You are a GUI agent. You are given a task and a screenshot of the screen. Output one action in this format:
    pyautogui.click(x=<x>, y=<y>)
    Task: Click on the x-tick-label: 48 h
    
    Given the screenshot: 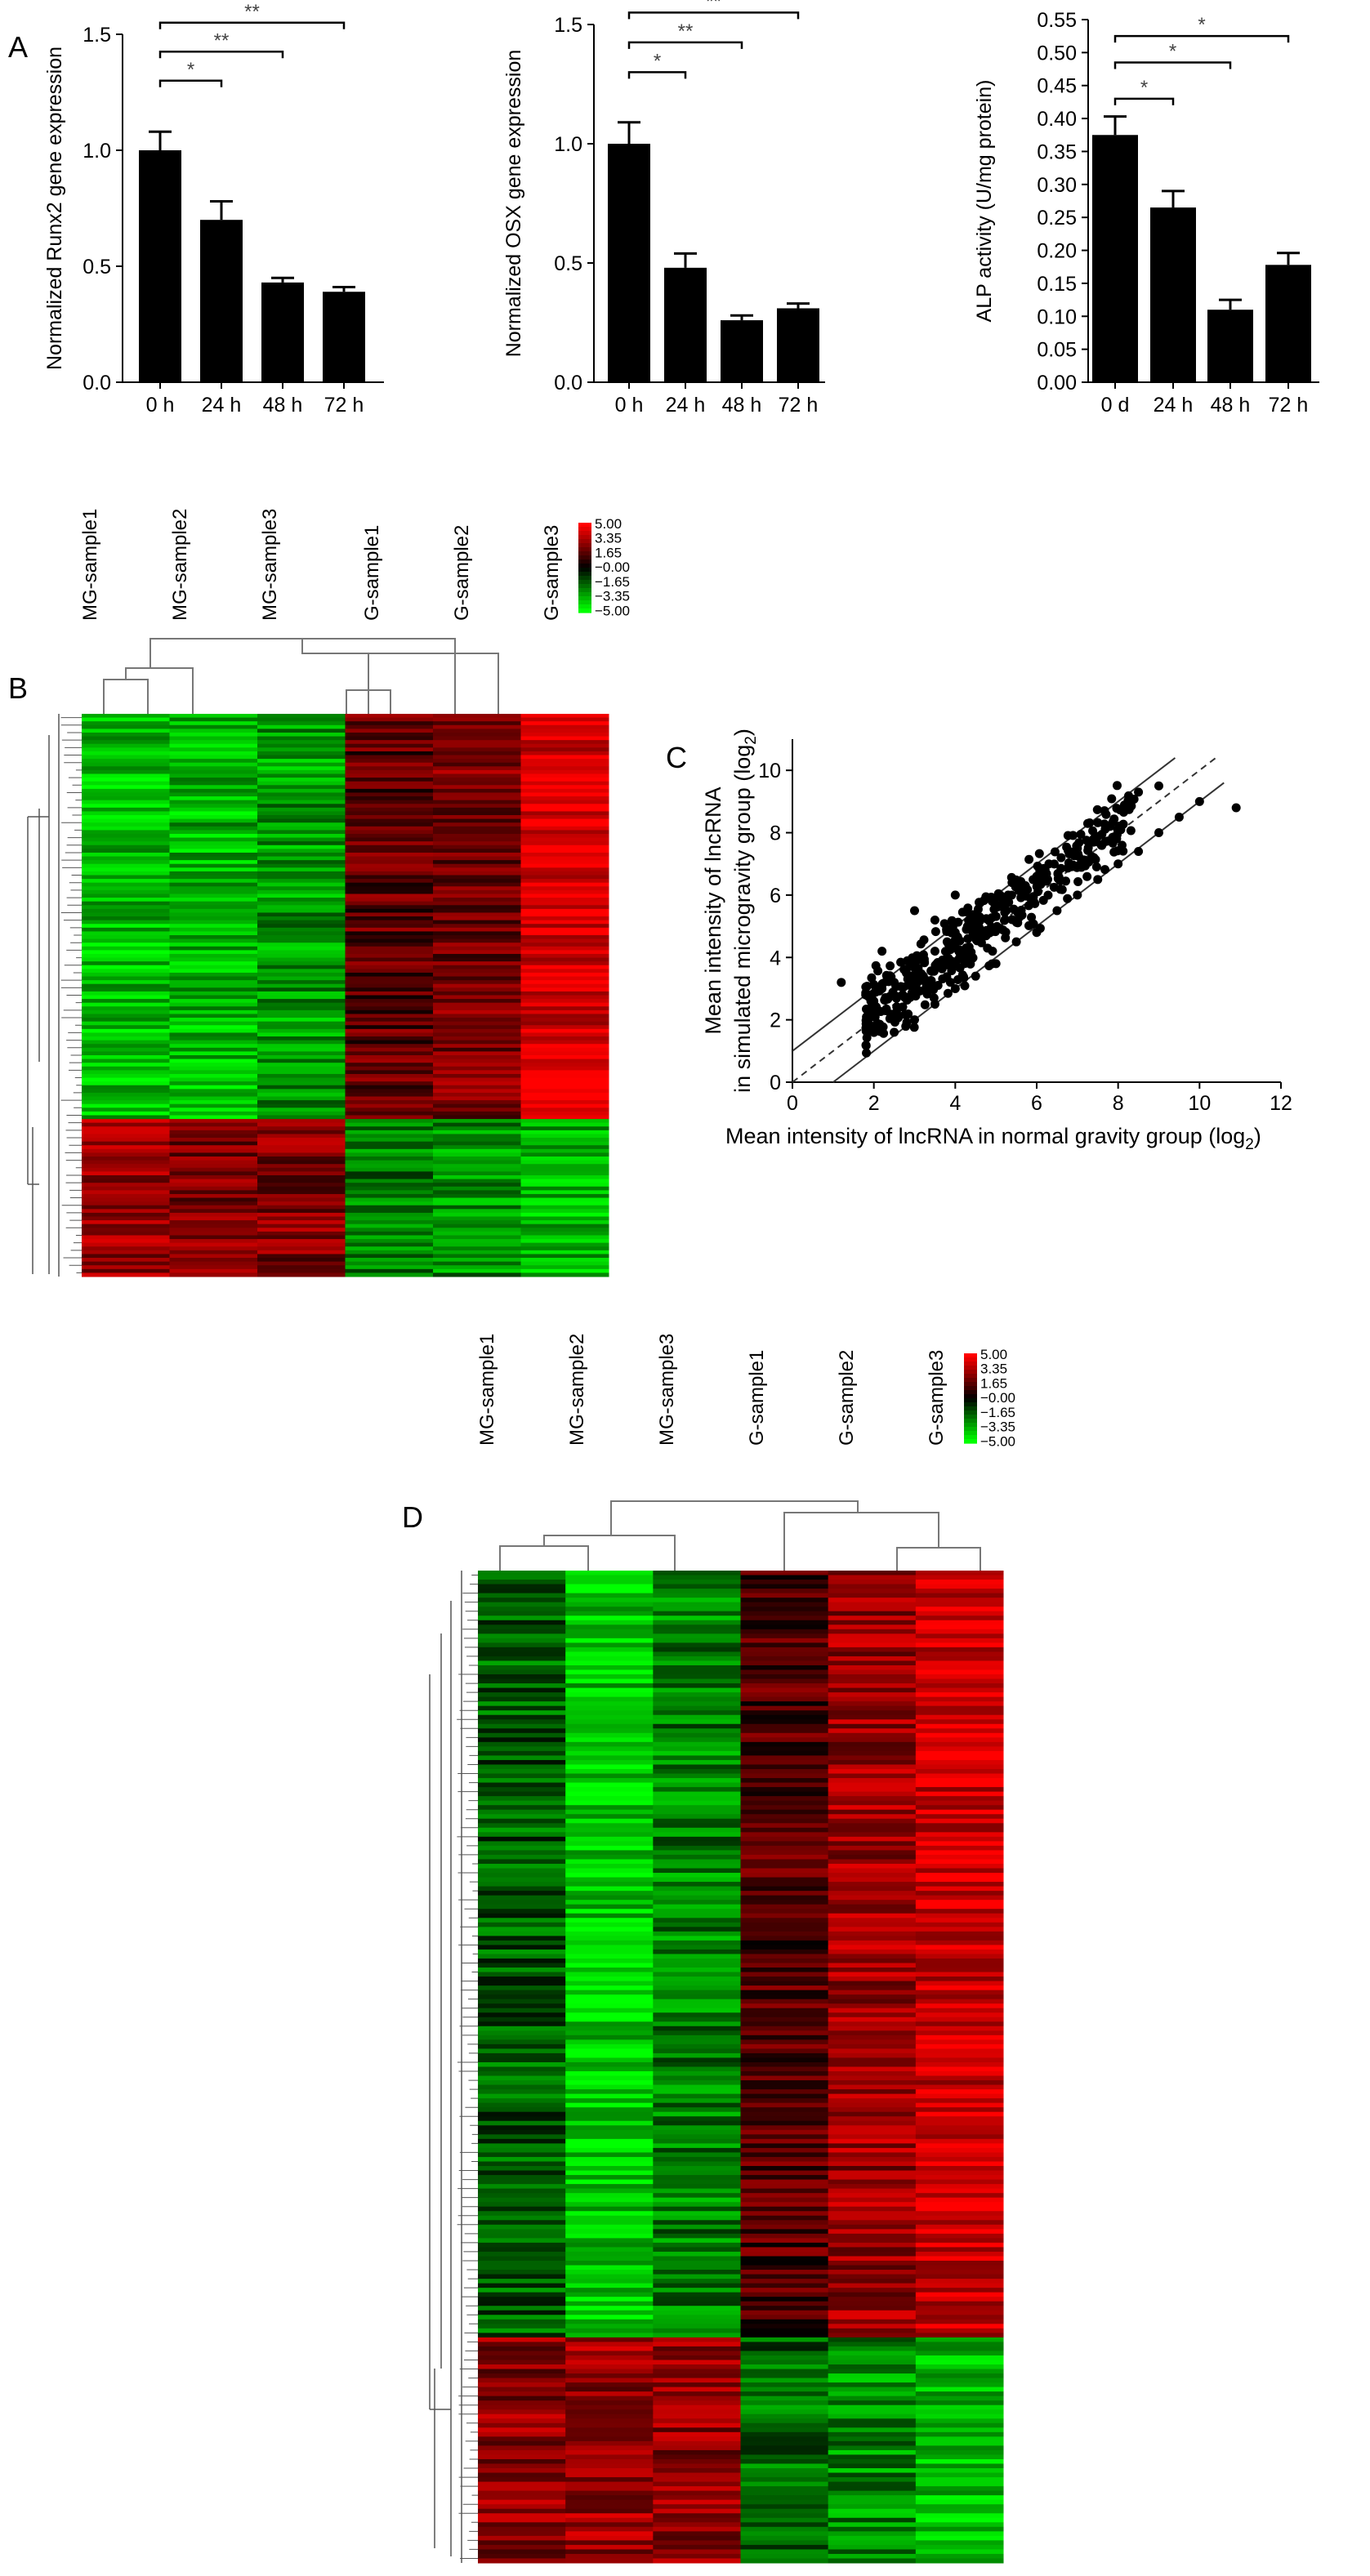 What is the action you would take?
    pyautogui.click(x=283, y=405)
    